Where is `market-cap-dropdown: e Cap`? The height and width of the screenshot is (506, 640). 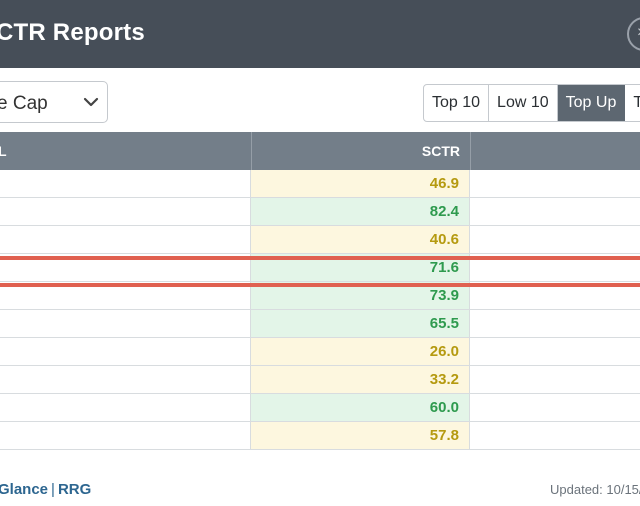 market-cap-dropdown: e Cap is located at coordinates (54, 102).